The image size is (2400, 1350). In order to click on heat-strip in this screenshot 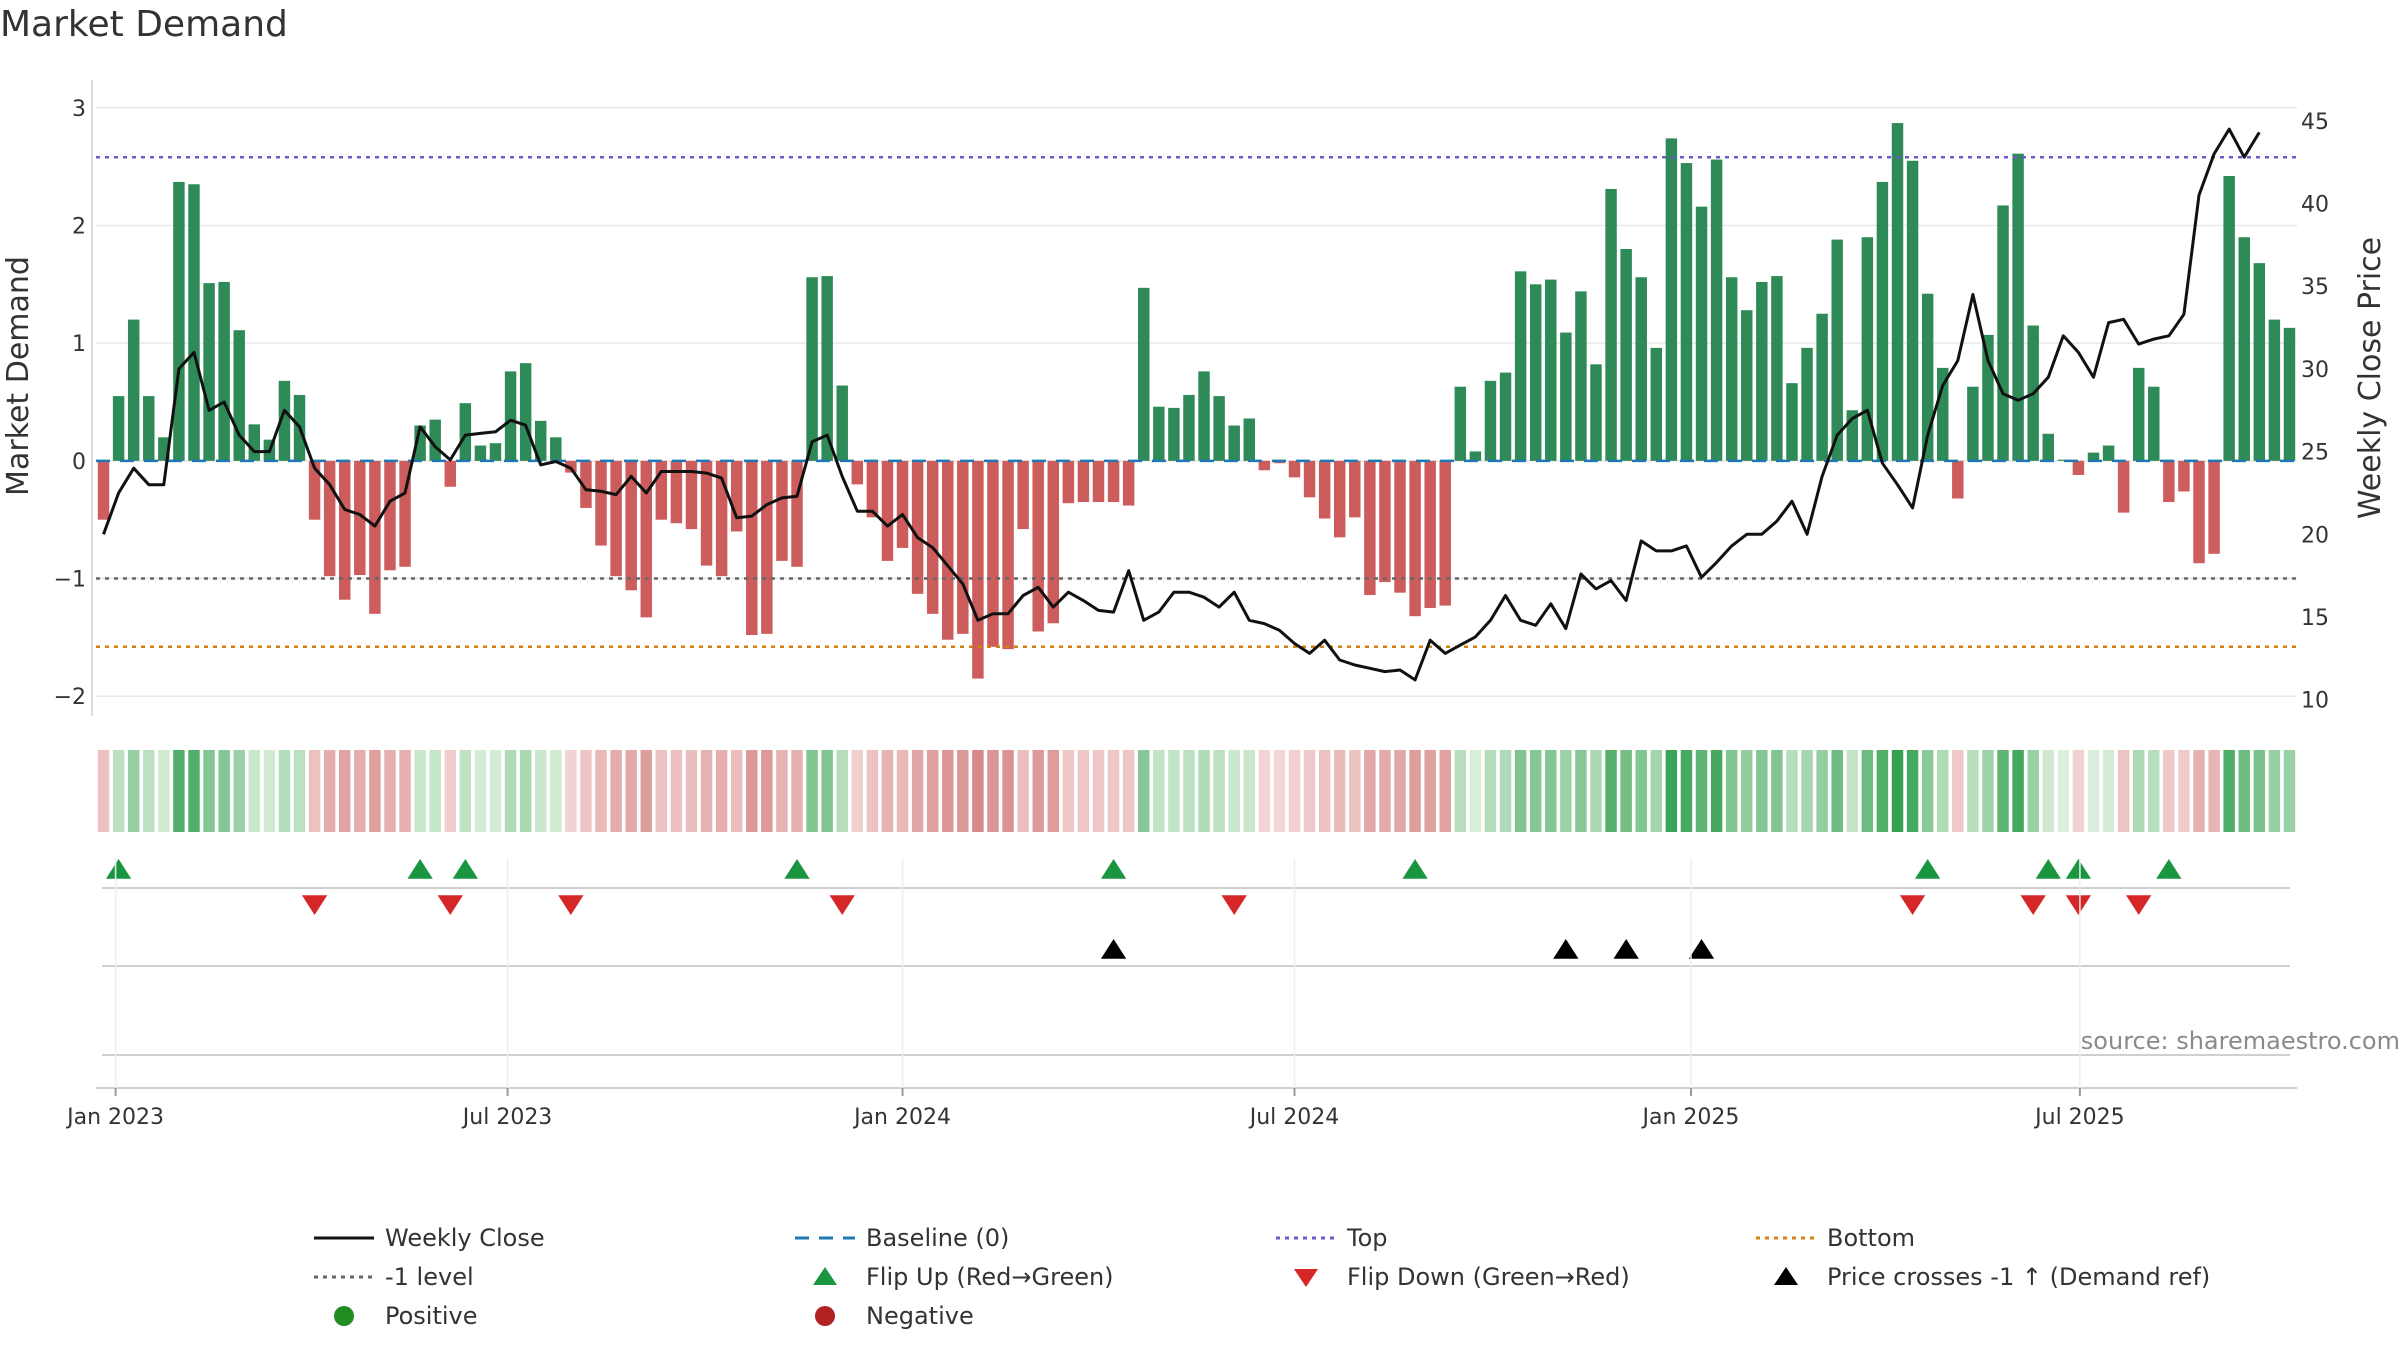, I will do `click(1196, 791)`.